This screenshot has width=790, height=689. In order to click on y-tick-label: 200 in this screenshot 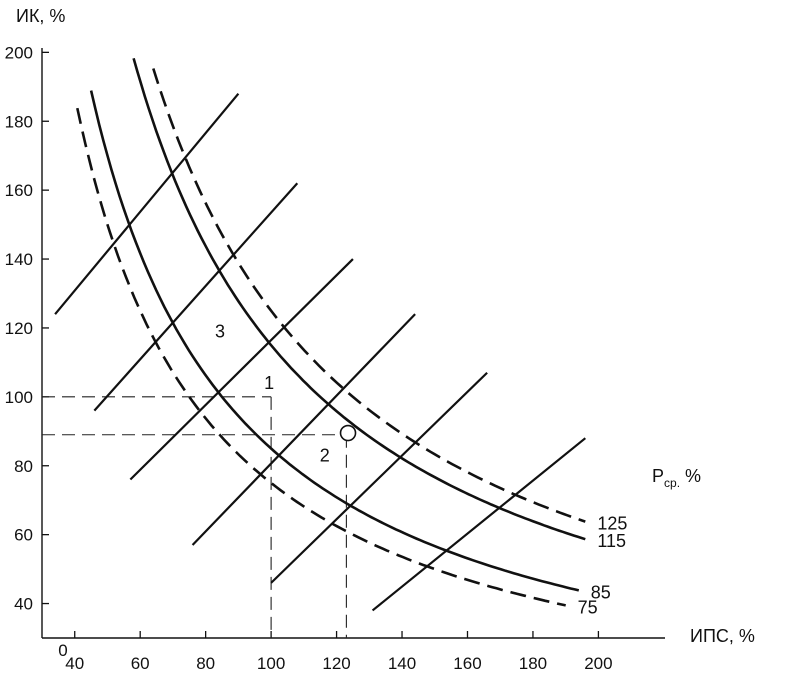, I will do `click(19, 52)`.